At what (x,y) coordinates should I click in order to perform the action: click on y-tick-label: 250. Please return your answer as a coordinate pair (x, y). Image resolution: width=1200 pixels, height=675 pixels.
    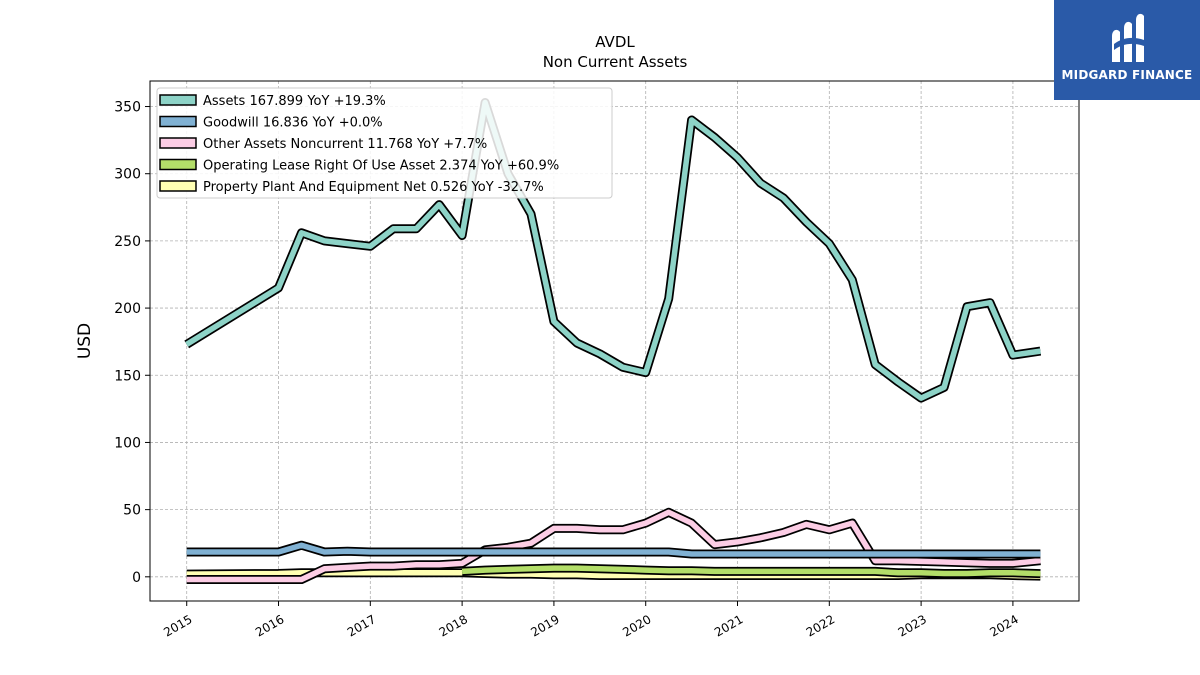
    Looking at the image, I should click on (127, 242).